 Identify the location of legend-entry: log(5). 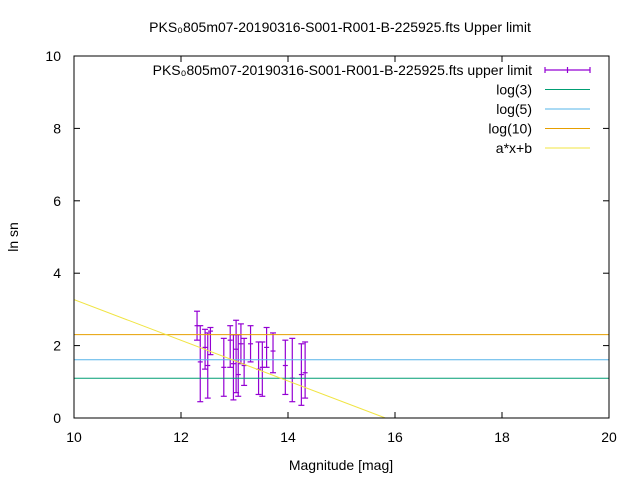
(543, 109).